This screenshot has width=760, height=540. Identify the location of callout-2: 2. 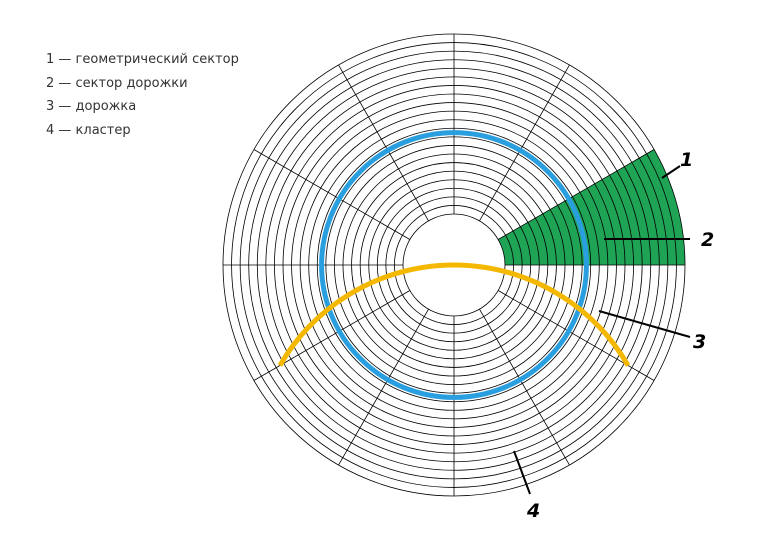
(707, 240).